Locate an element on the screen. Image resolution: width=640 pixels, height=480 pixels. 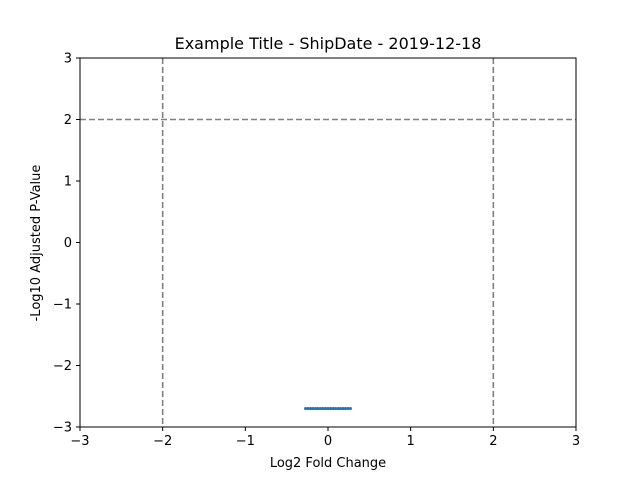
y-tick-label: −3 is located at coordinates (62, 428).